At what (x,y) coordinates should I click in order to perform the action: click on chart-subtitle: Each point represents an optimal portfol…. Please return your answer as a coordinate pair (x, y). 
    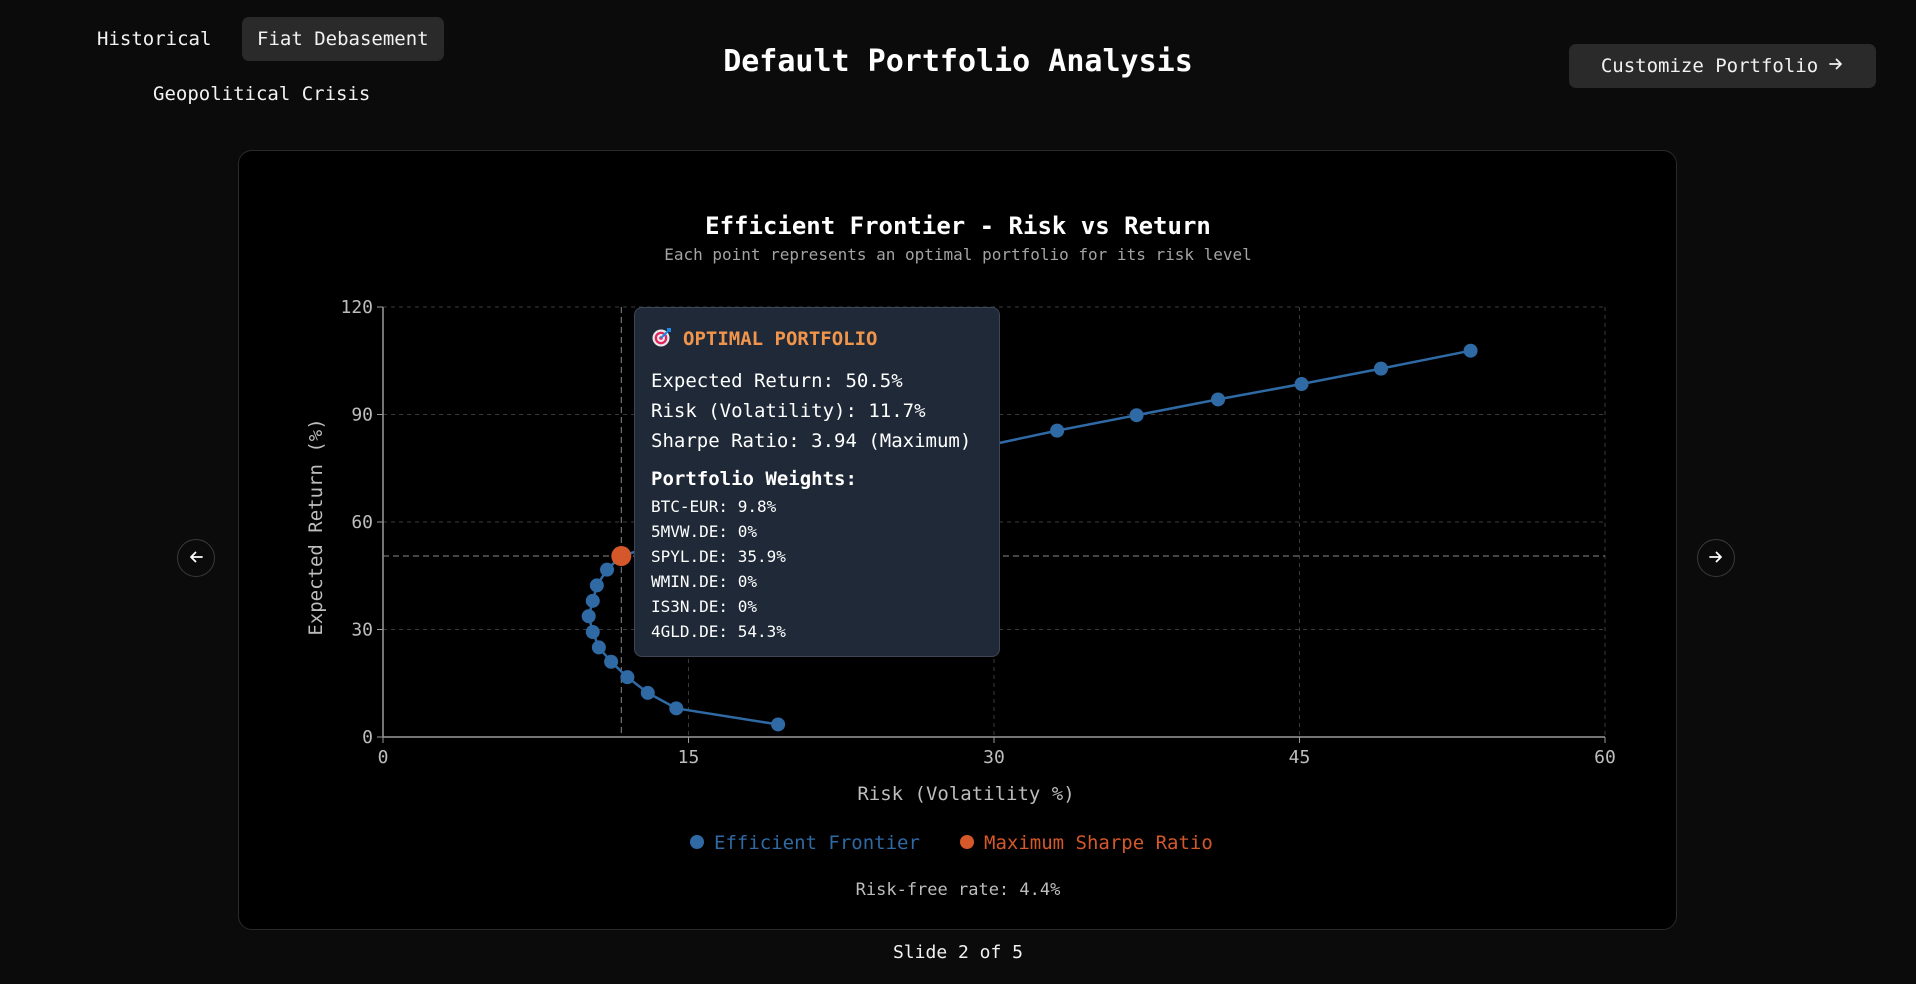
    Looking at the image, I should click on (958, 254).